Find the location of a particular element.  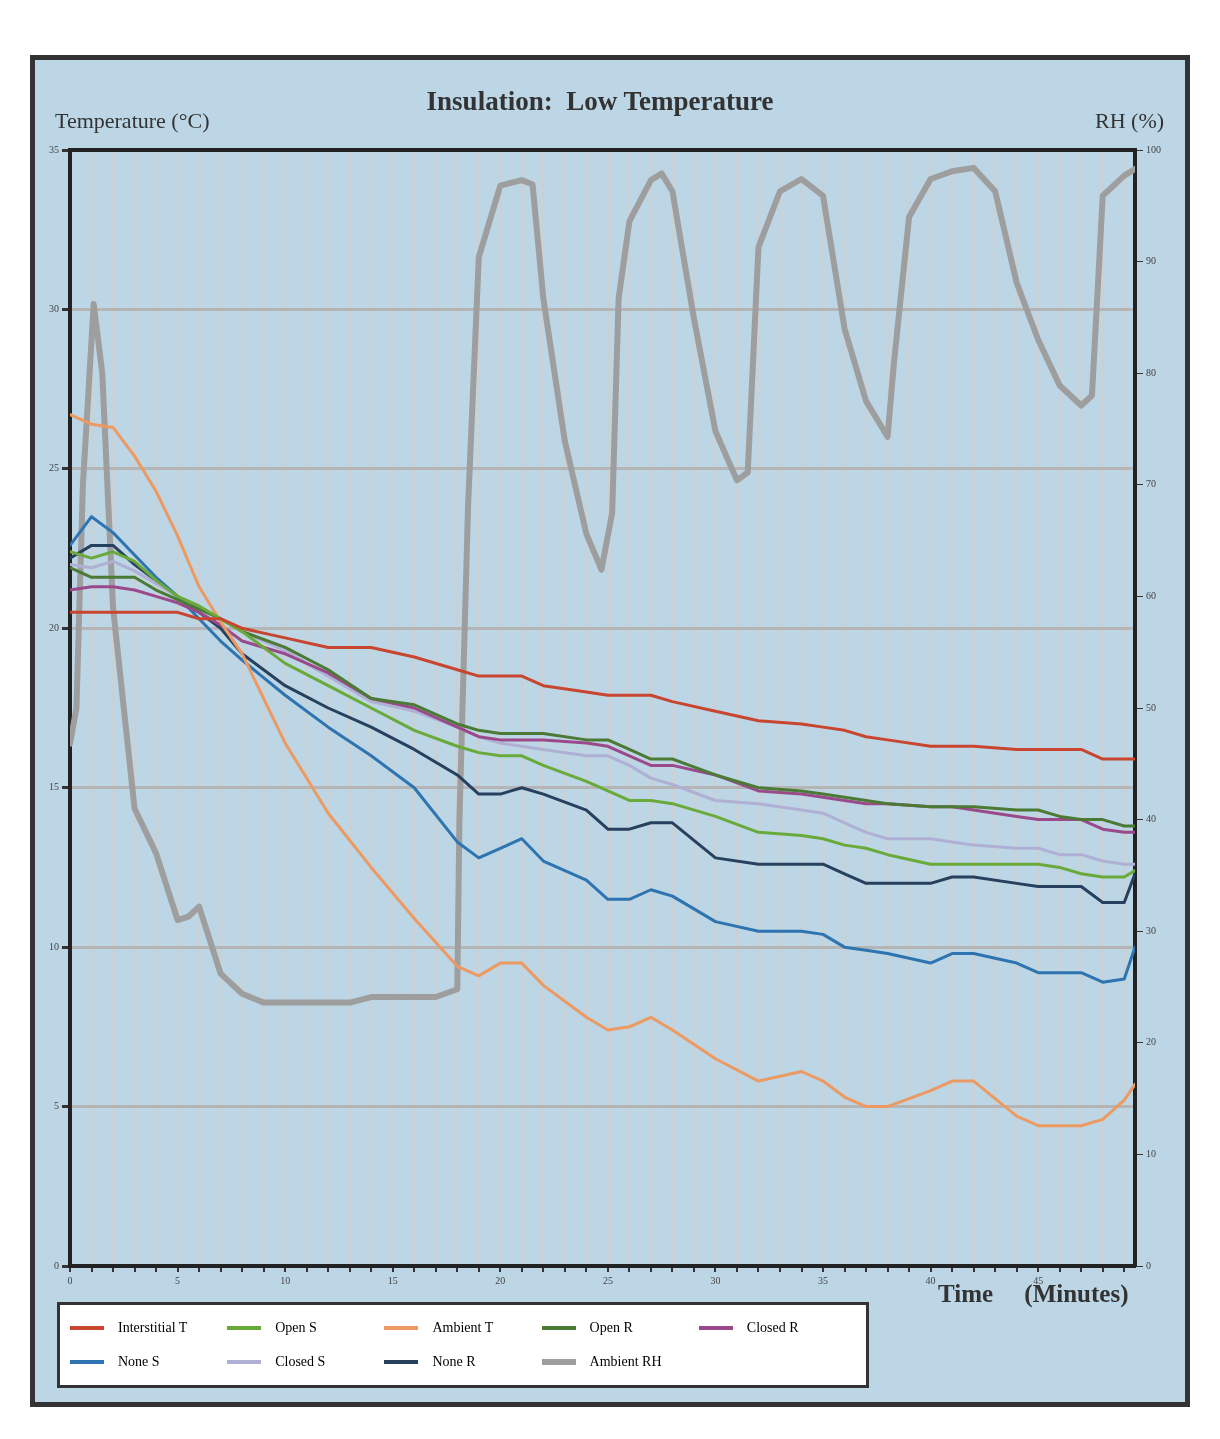

y2-tick-label: 20 is located at coordinates (1151, 1042).